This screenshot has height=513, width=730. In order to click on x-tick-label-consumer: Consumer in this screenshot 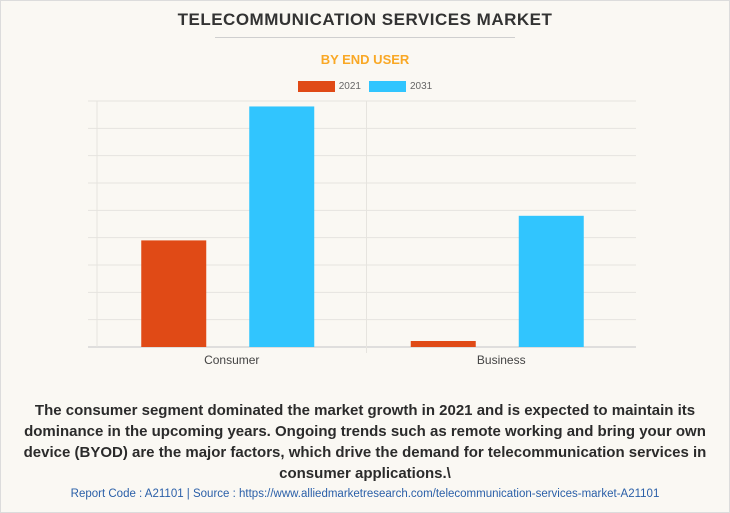, I will do `click(231, 360)`.